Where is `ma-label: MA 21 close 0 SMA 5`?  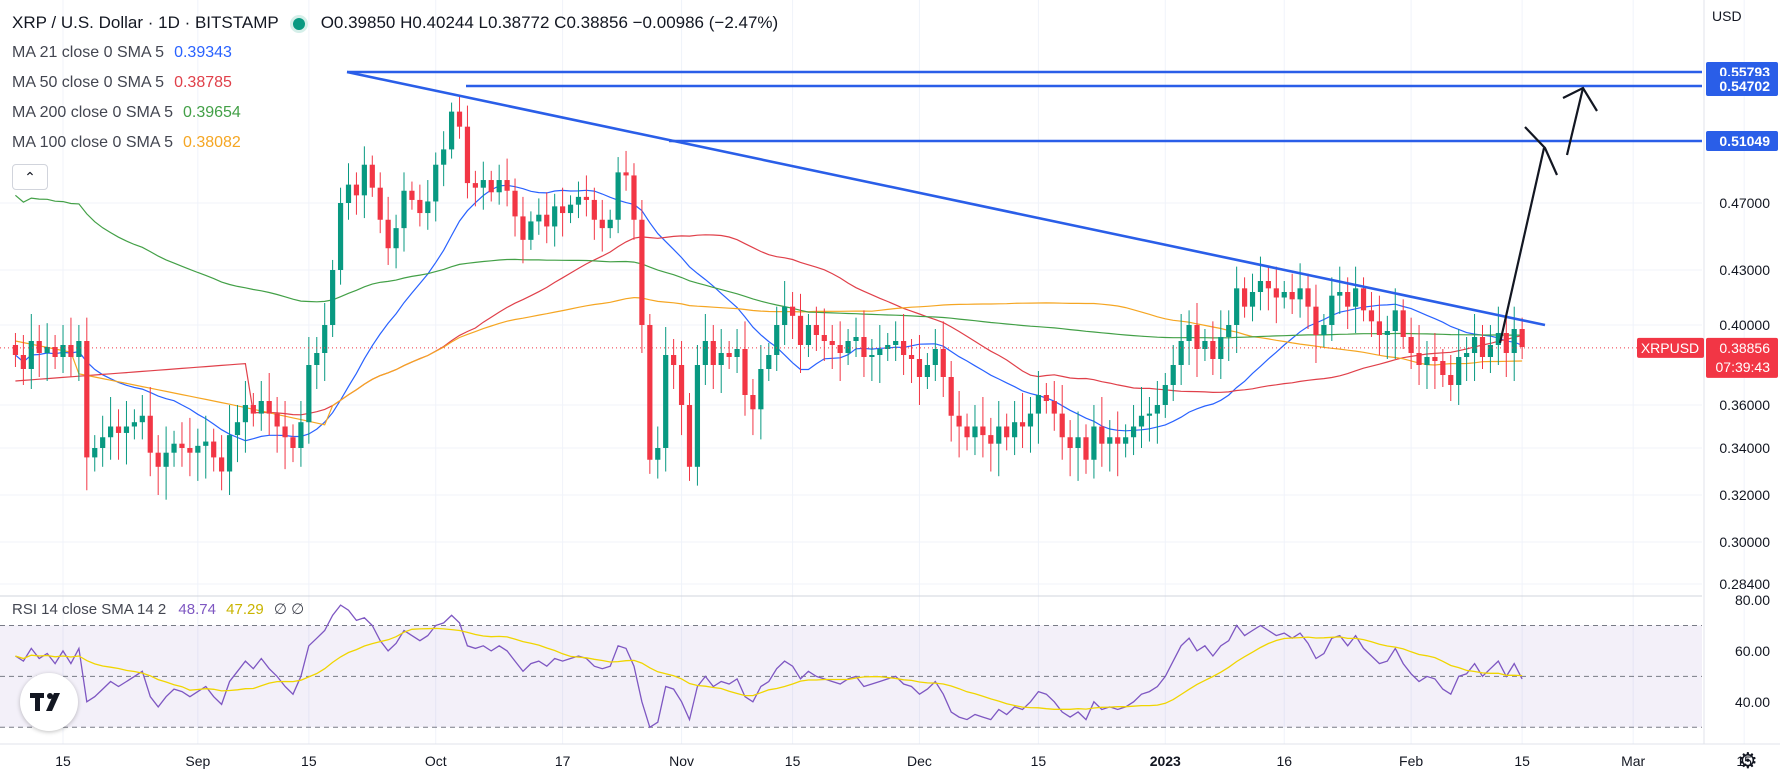 ma-label: MA 21 close 0 SMA 5 is located at coordinates (88, 52).